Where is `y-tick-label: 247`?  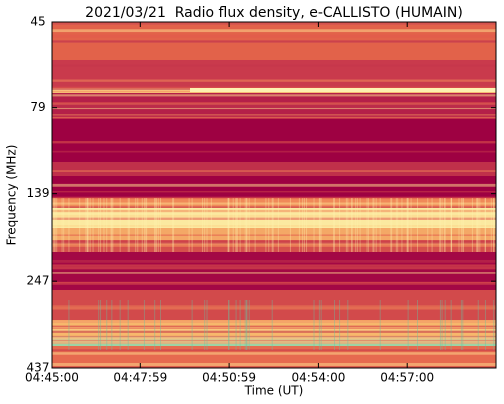
y-tick-label: 247 is located at coordinates (38, 281).